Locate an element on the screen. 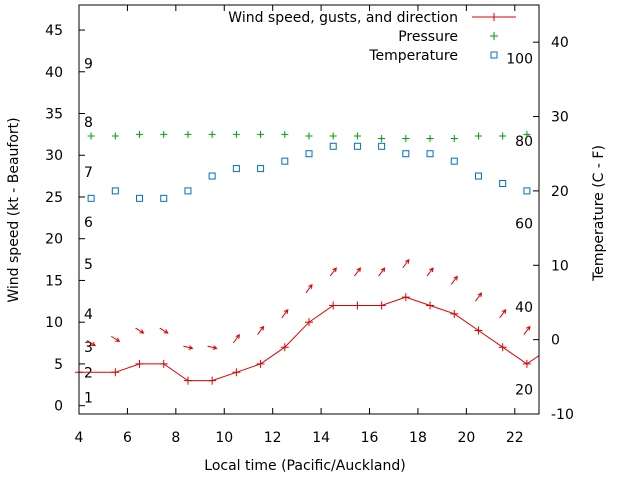  beaufort-label: 7 is located at coordinates (88, 173).